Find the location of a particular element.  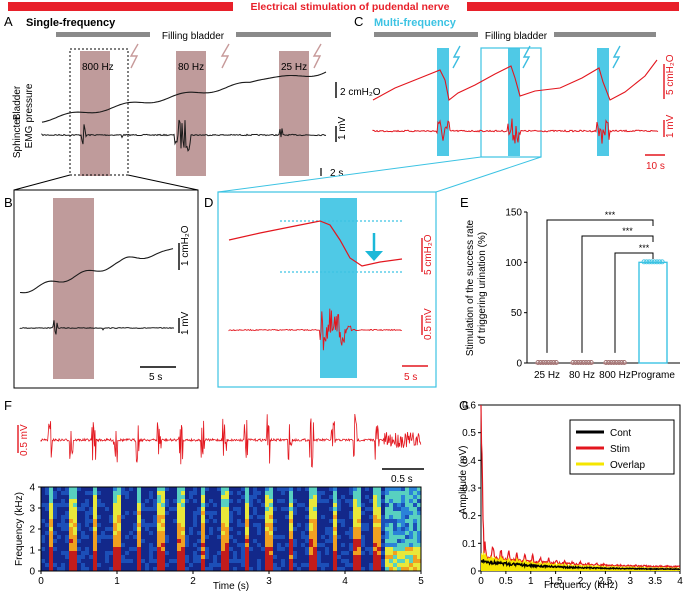

panel-a-heading: Single-frequency is located at coordinates (71, 23).